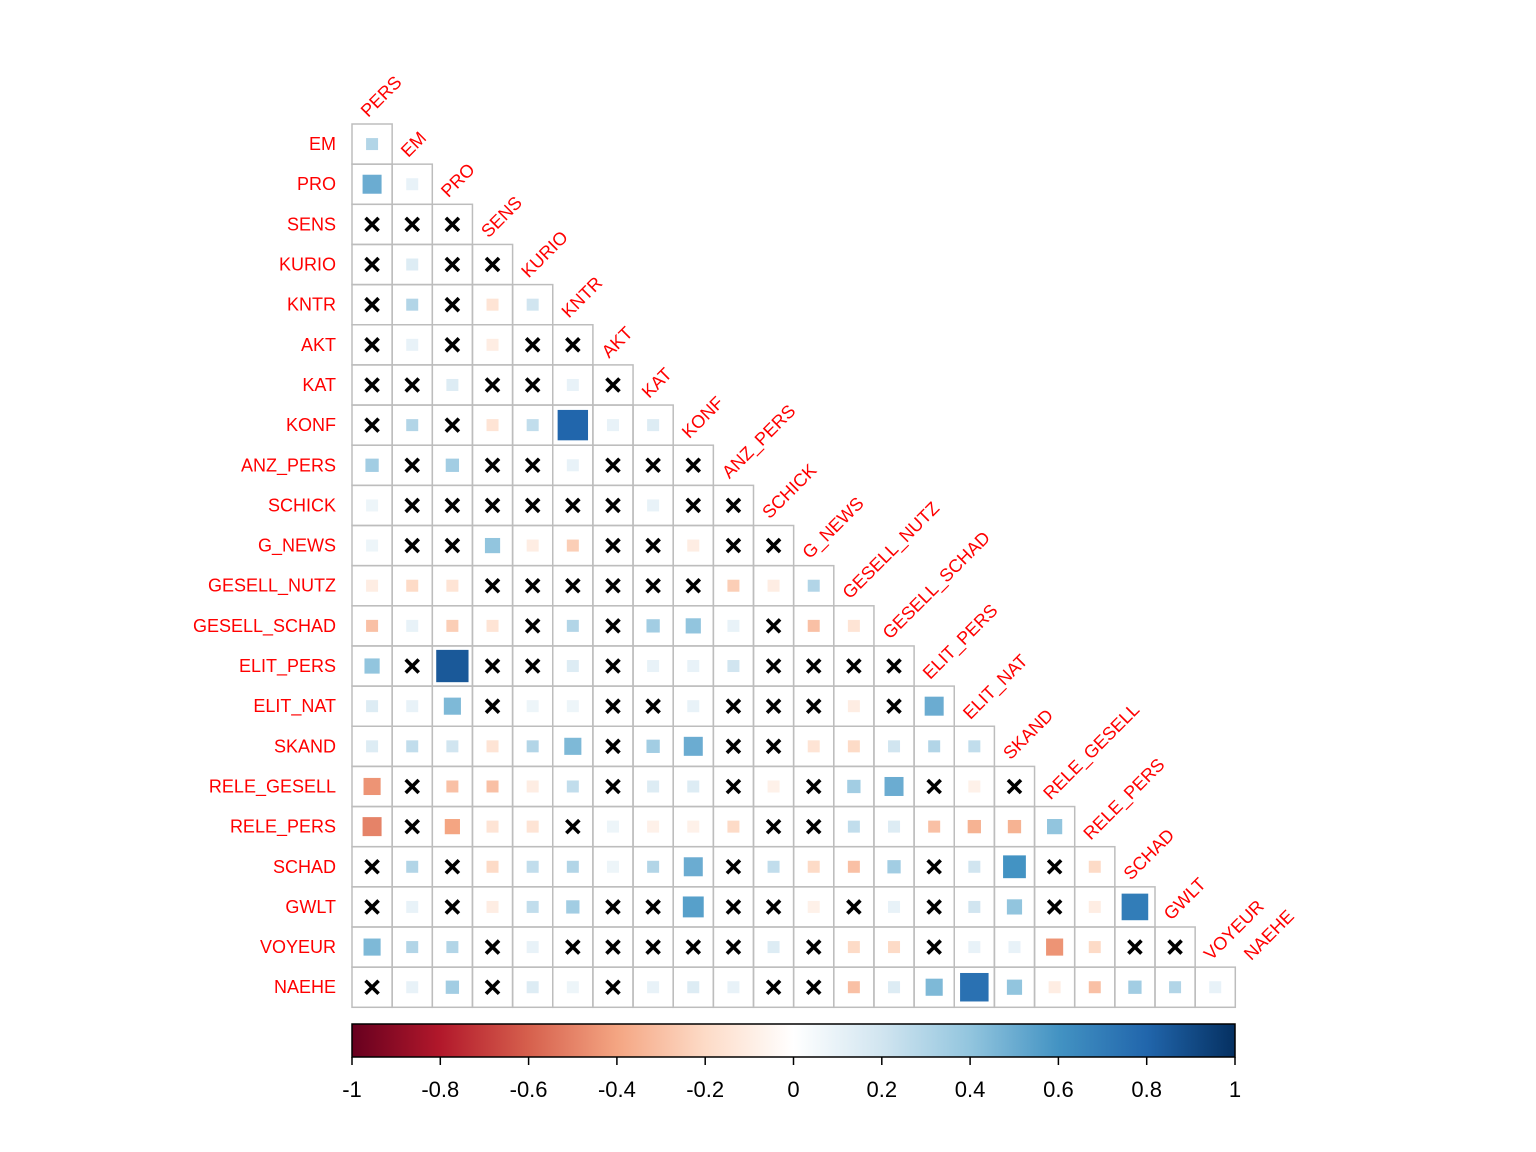 The height and width of the screenshot is (1152, 1536). I want to click on column-label: ELIT_PERS, so click(960, 641).